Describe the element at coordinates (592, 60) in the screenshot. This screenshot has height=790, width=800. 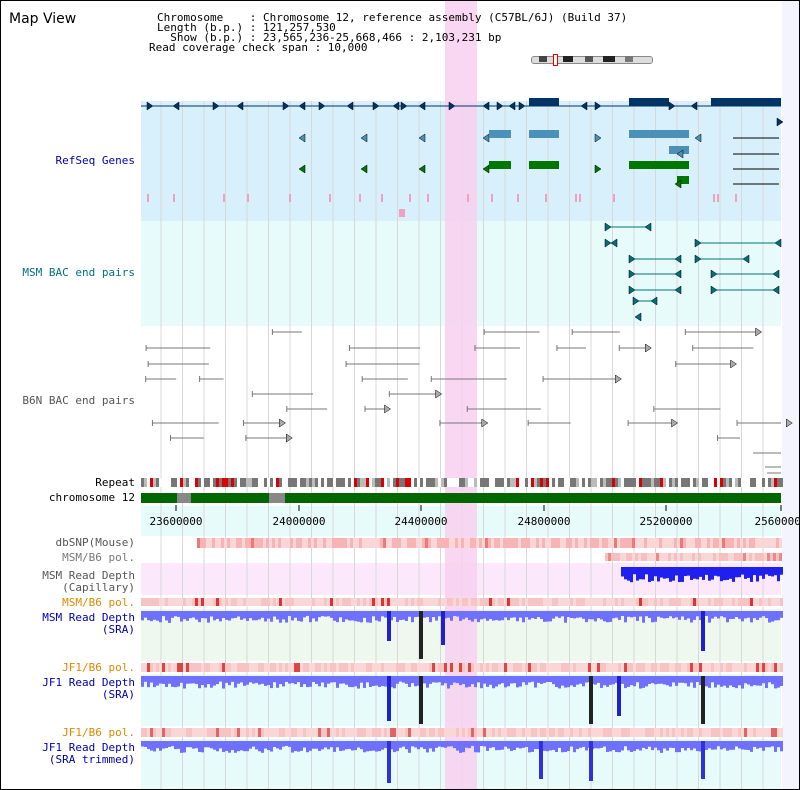
I see `chromosome-ideogram` at that location.